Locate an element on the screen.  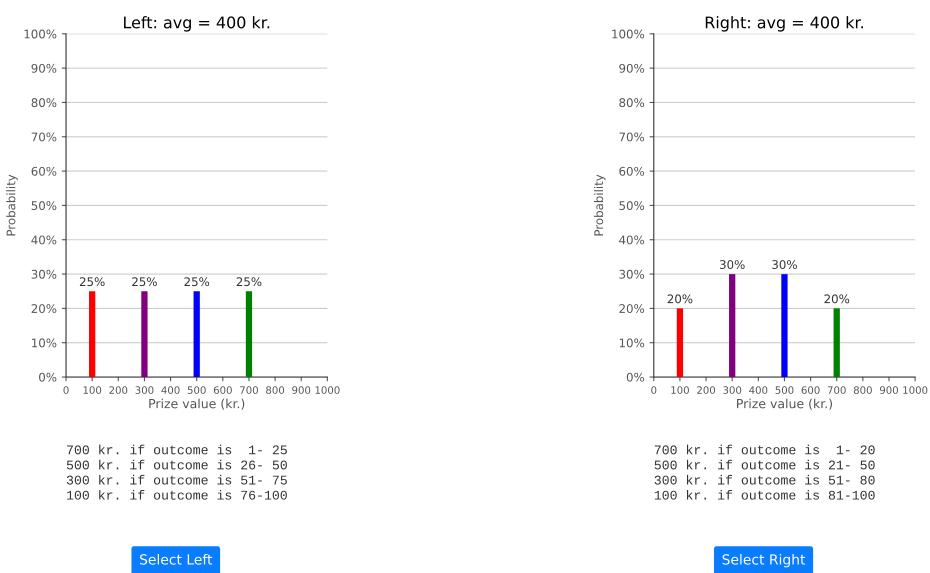
chart-title: Left: avg = 400 kr. is located at coordinates (197, 24).